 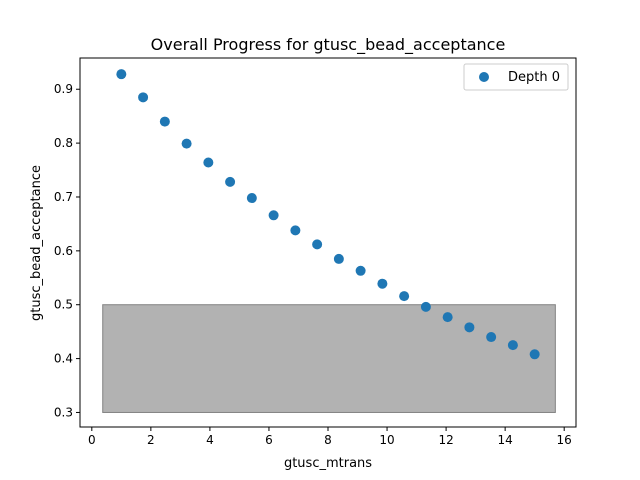 I want to click on x-tick-label: 8, so click(x=328, y=440).